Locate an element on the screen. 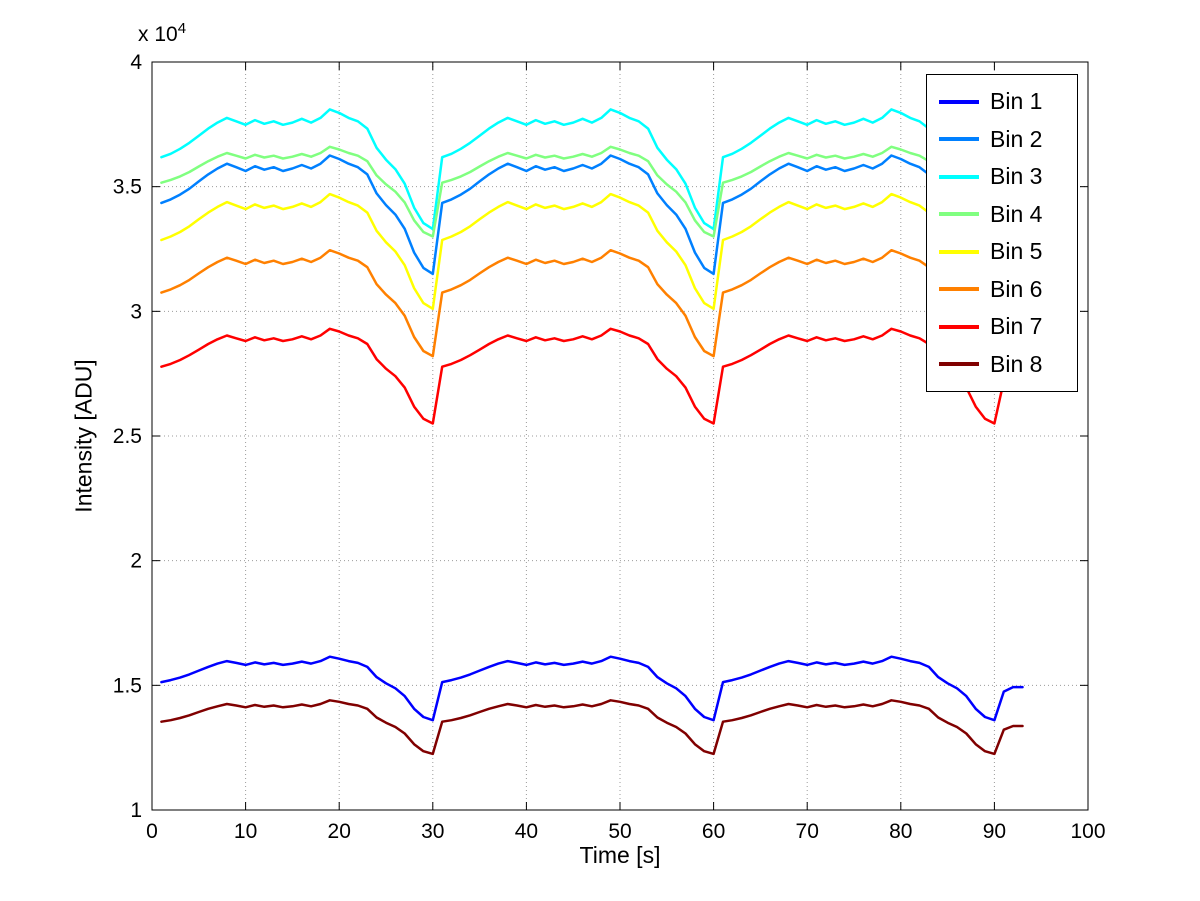  y-tick-label: 1 is located at coordinates (136, 810).